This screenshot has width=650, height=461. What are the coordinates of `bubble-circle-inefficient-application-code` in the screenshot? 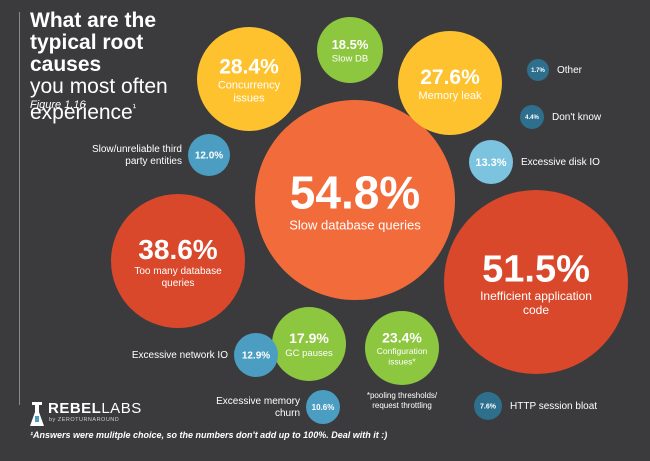 It's located at (536, 282).